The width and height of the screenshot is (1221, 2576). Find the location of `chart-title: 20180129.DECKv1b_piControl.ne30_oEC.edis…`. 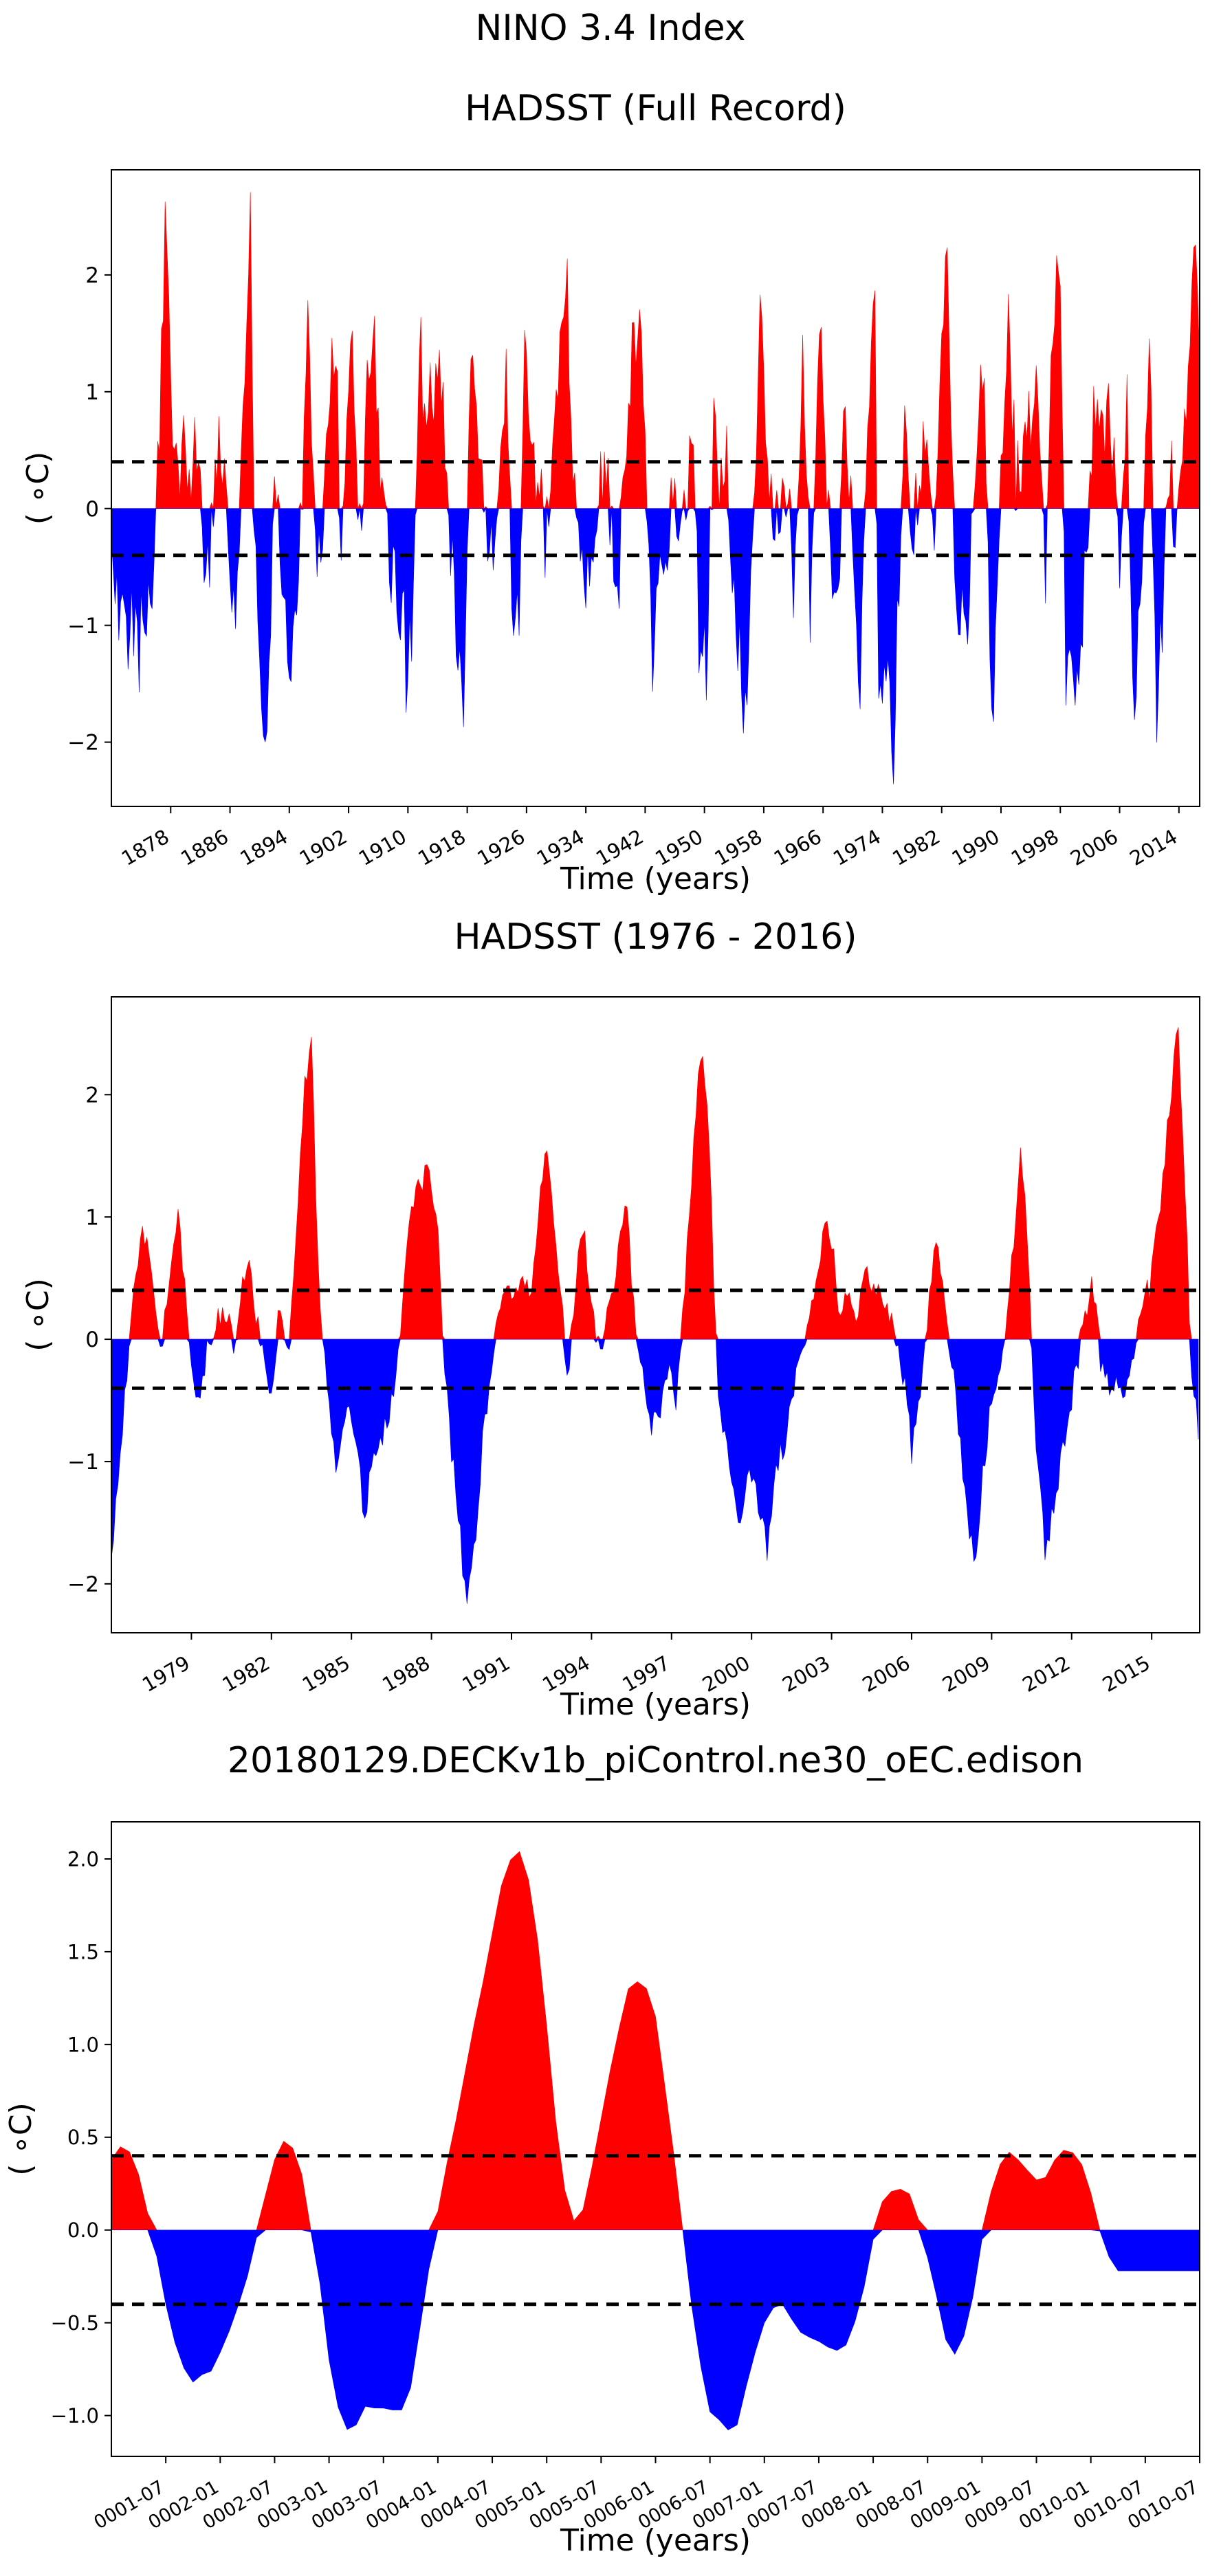

chart-title: 20180129.DECKv1b_piControl.ne30_oEC.edis… is located at coordinates (656, 1760).